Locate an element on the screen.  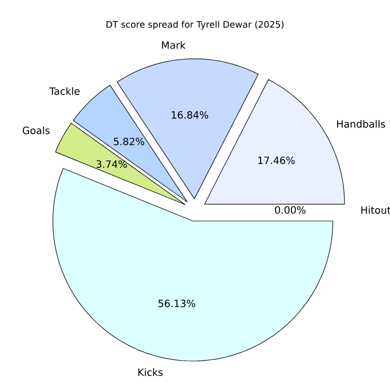
data-label: 3.74% is located at coordinates (111, 164).